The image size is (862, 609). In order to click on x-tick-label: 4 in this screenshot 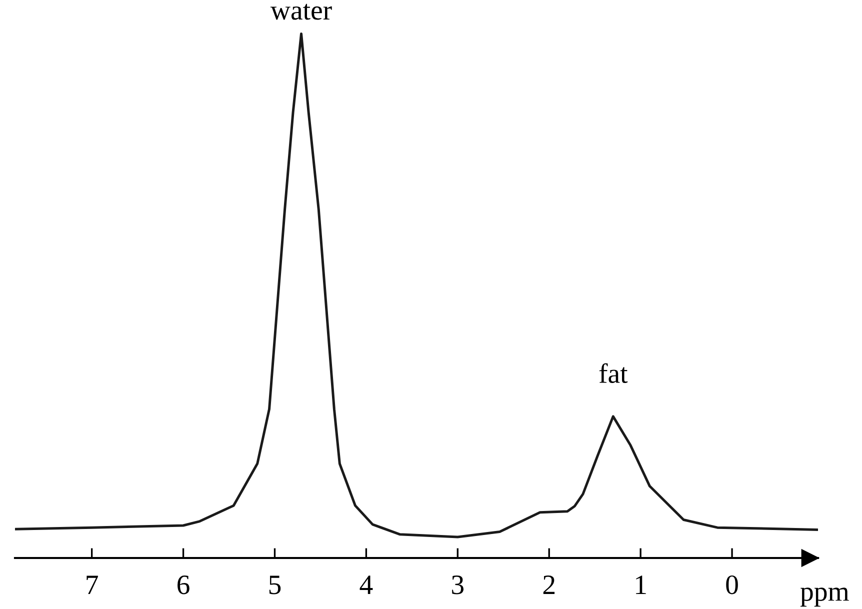, I will do `click(366, 585)`.